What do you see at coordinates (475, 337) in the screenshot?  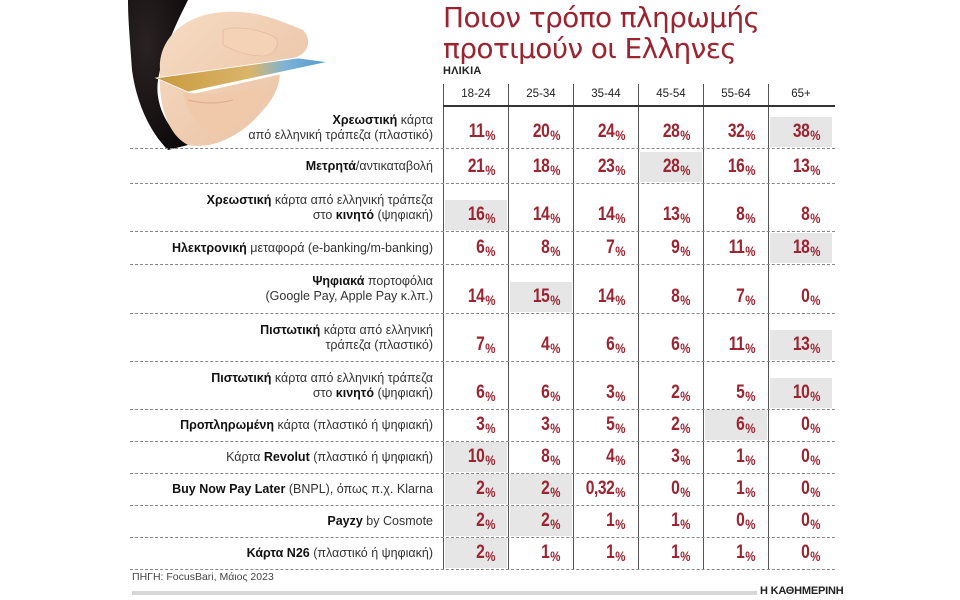 I see `value-cell: 7%` at bounding box center [475, 337].